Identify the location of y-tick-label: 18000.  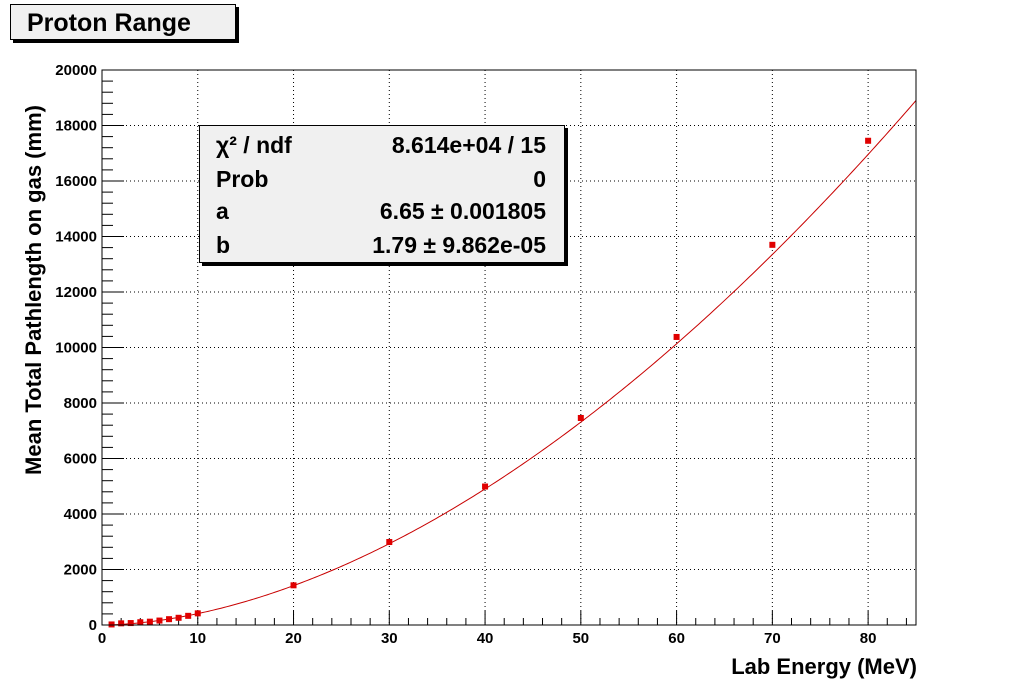
(76, 126).